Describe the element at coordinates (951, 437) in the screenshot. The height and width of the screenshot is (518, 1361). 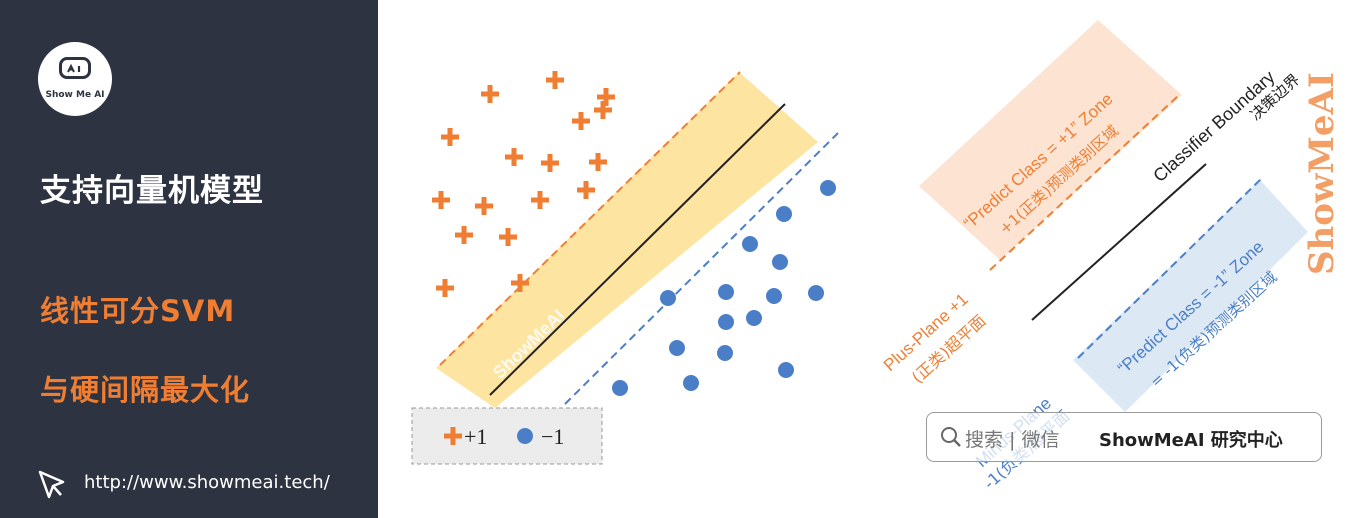
I see `search-icon` at that location.